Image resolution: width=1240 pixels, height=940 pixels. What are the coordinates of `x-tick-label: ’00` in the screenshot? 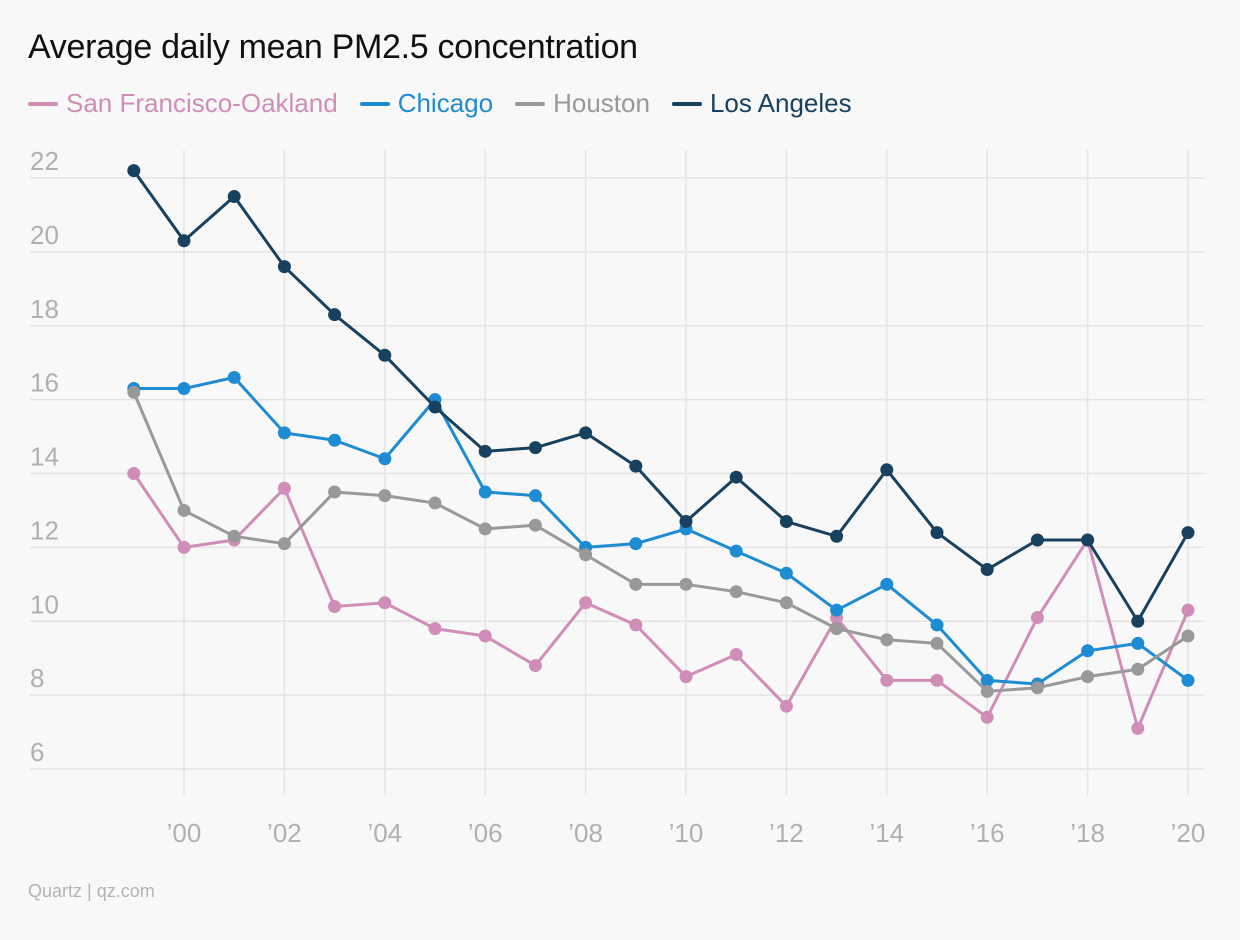 It's located at (184, 833).